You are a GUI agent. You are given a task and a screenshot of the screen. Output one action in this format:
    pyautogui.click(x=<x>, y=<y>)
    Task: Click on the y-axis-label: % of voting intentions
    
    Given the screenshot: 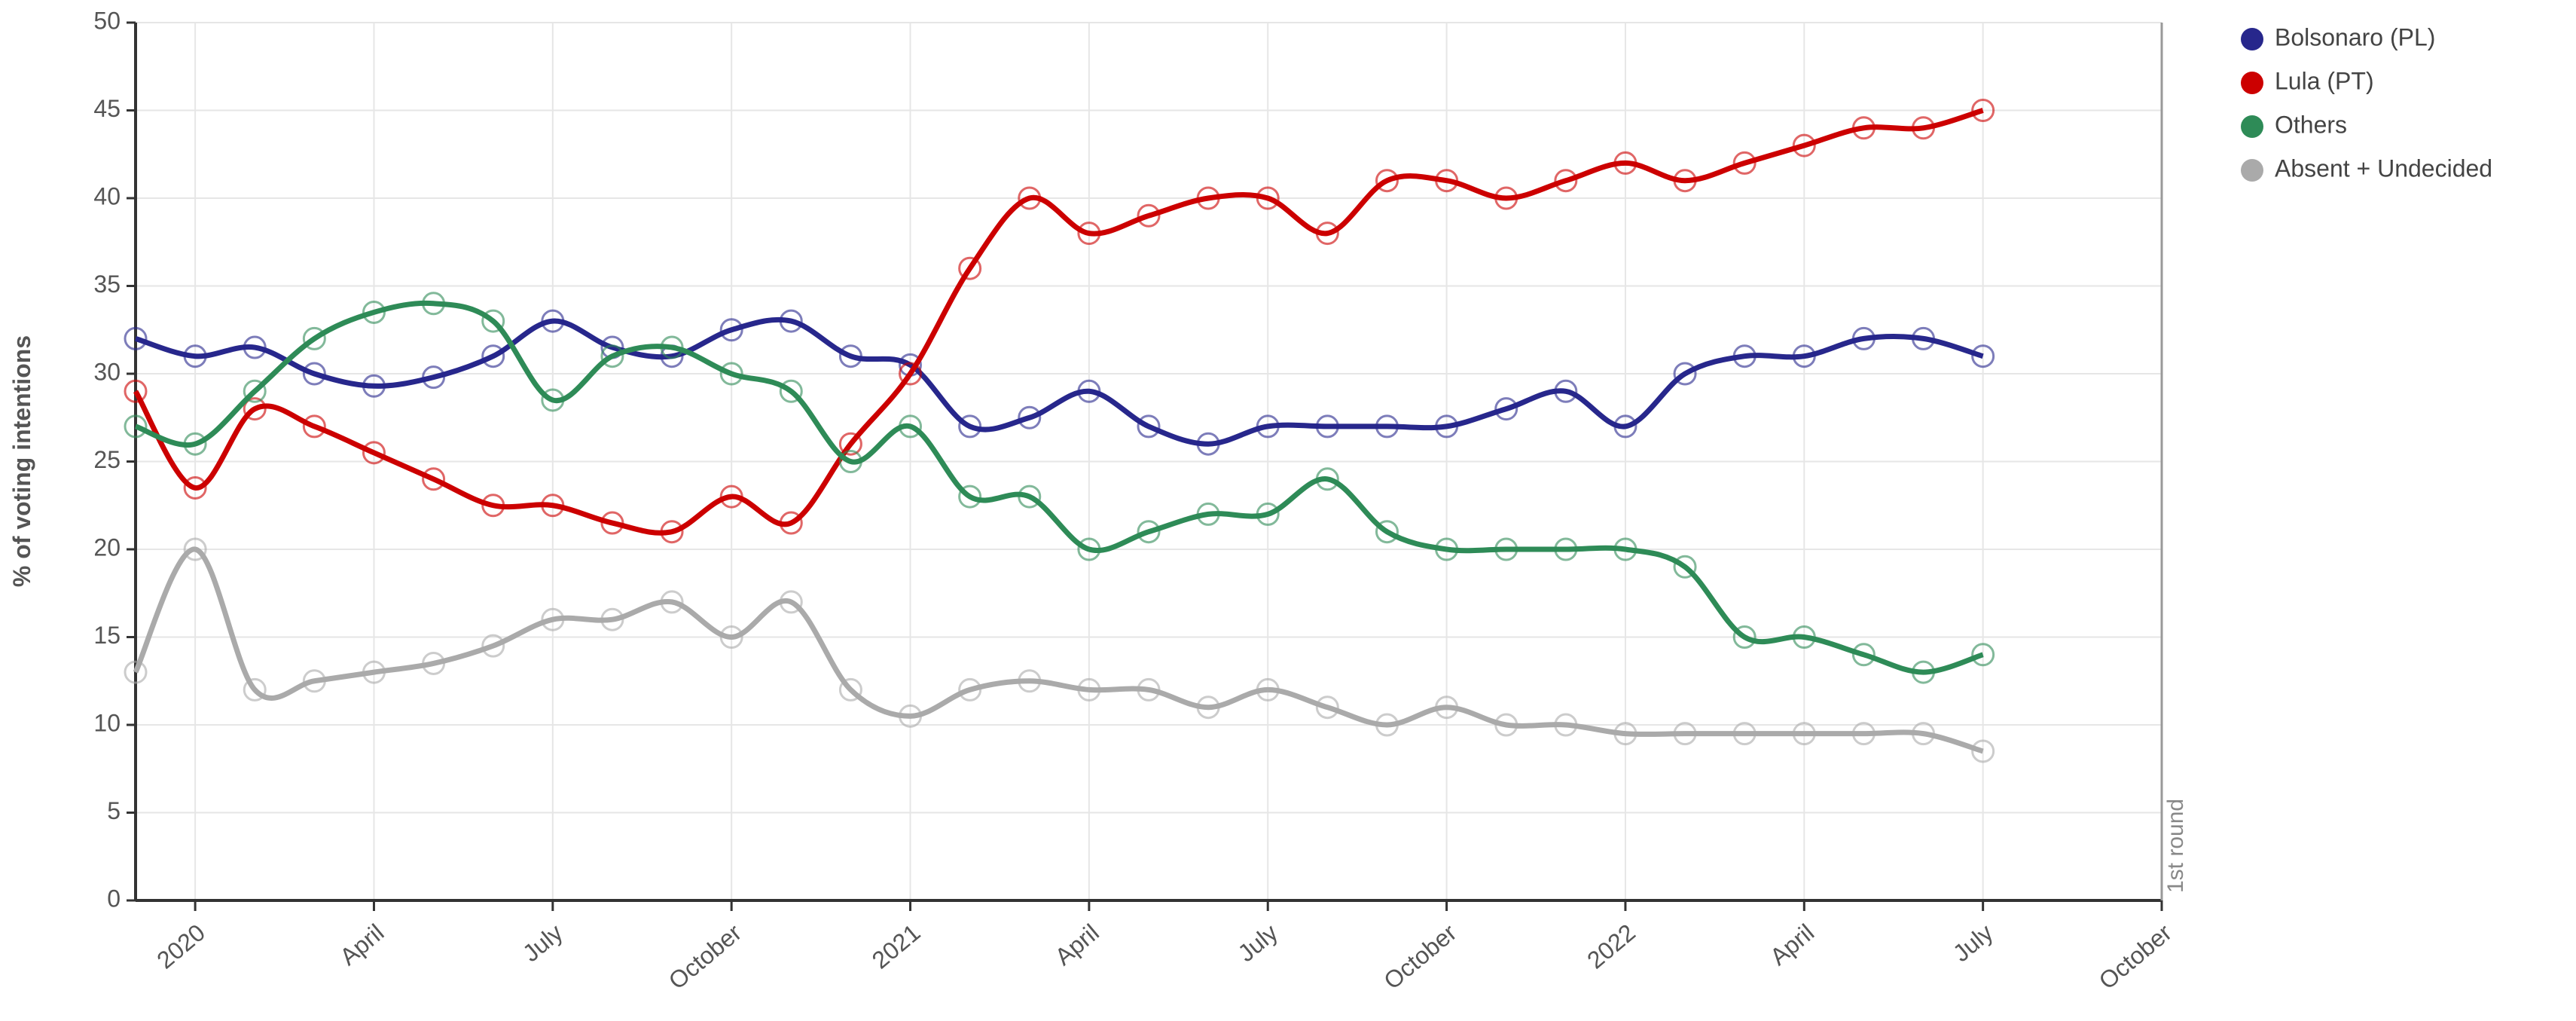 What is the action you would take?
    pyautogui.click(x=22, y=461)
    